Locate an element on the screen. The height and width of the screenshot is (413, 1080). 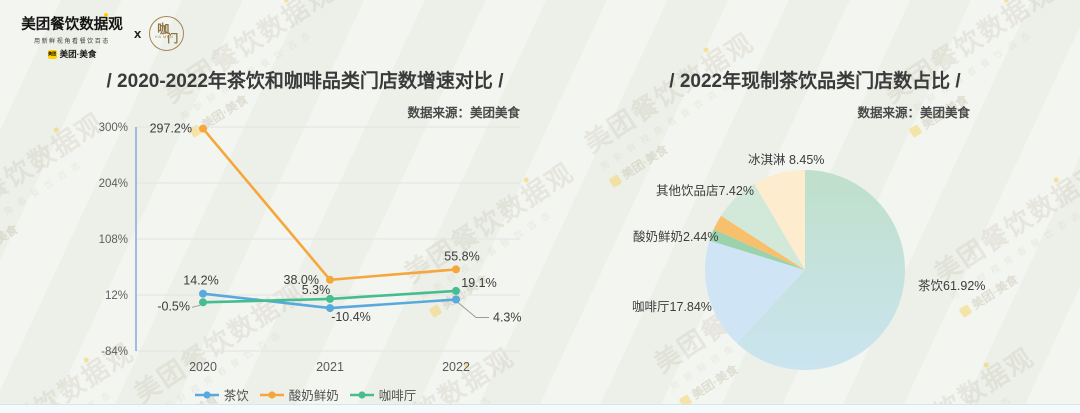
series-line-酸奶鲜奶 is located at coordinates (329, 204).